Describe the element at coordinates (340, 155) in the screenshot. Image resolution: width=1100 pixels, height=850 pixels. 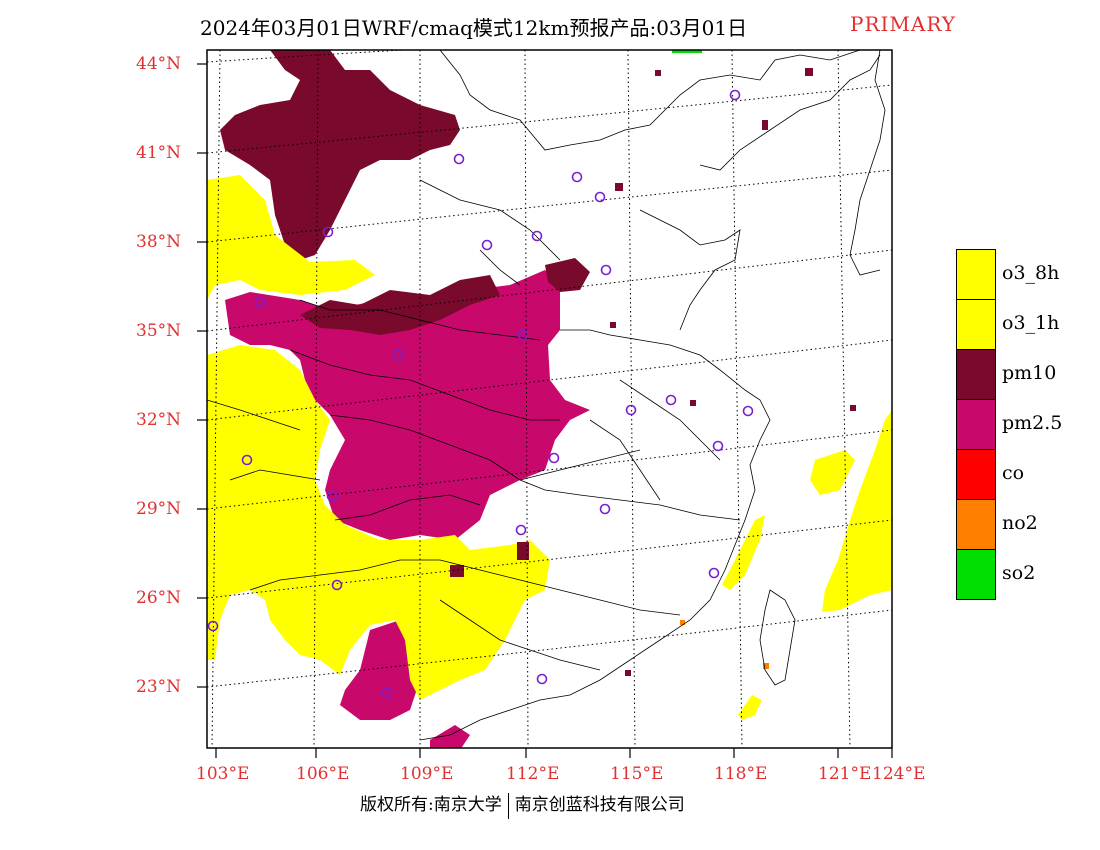
I see `pm10-region` at that location.